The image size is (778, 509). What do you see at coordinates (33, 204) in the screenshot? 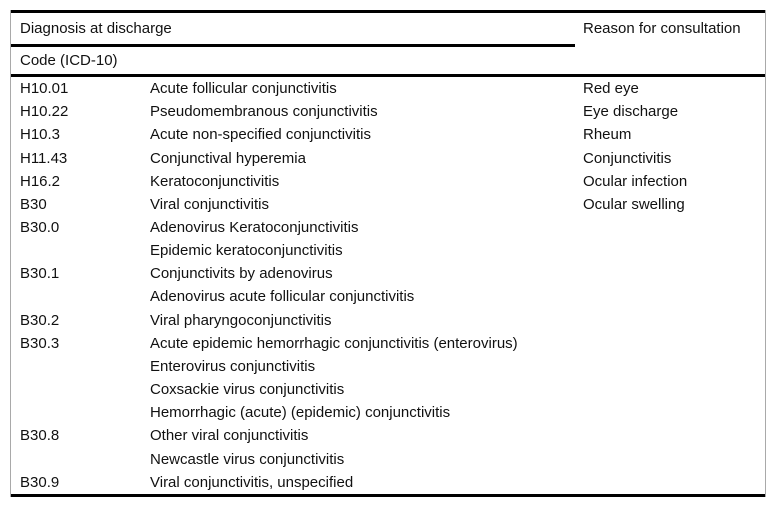
I see `row-code: B30` at bounding box center [33, 204].